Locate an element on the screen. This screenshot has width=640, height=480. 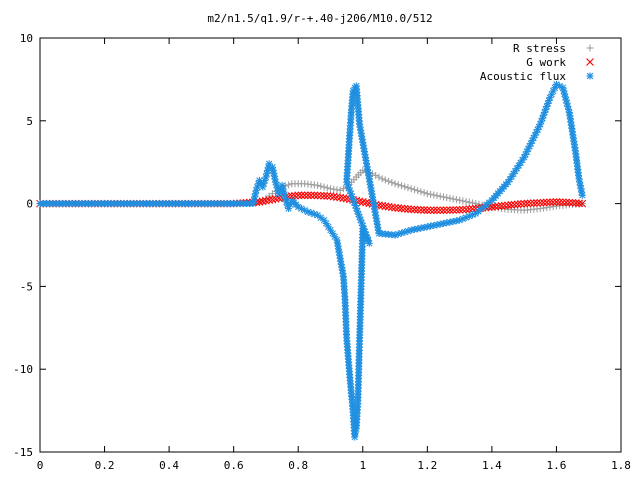
x-tick-label: 0 is located at coordinates (40, 465).